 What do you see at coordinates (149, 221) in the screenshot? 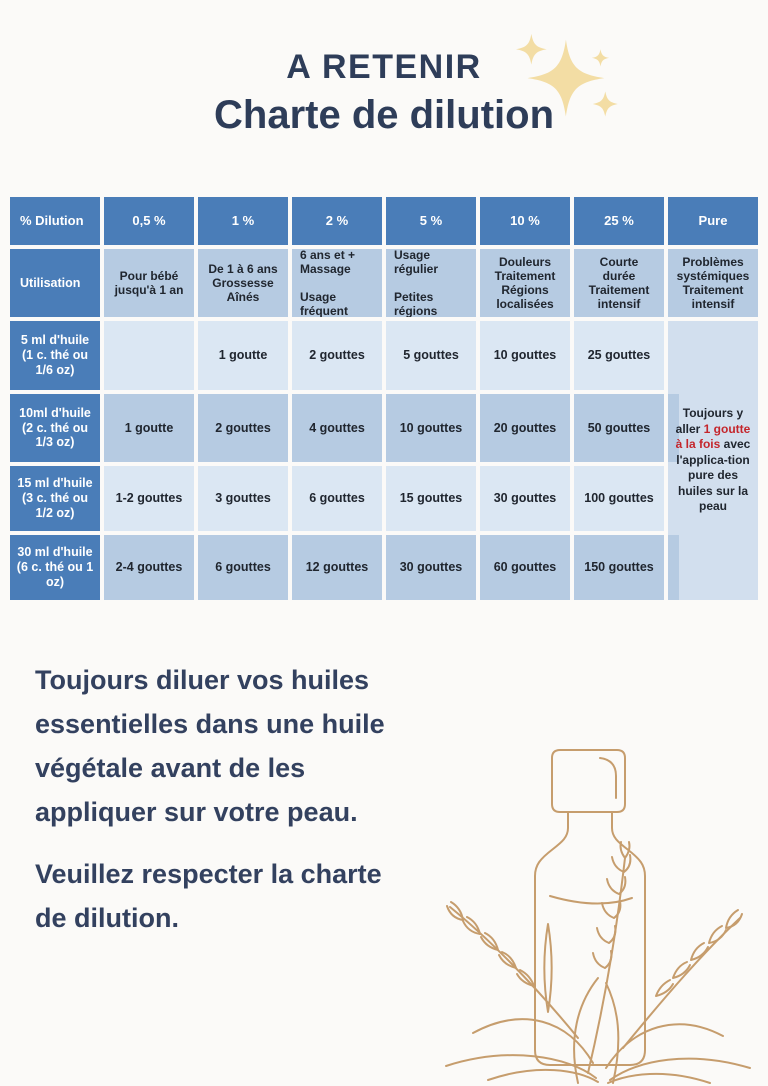
I see `table-header-cell: 0,5 %` at bounding box center [149, 221].